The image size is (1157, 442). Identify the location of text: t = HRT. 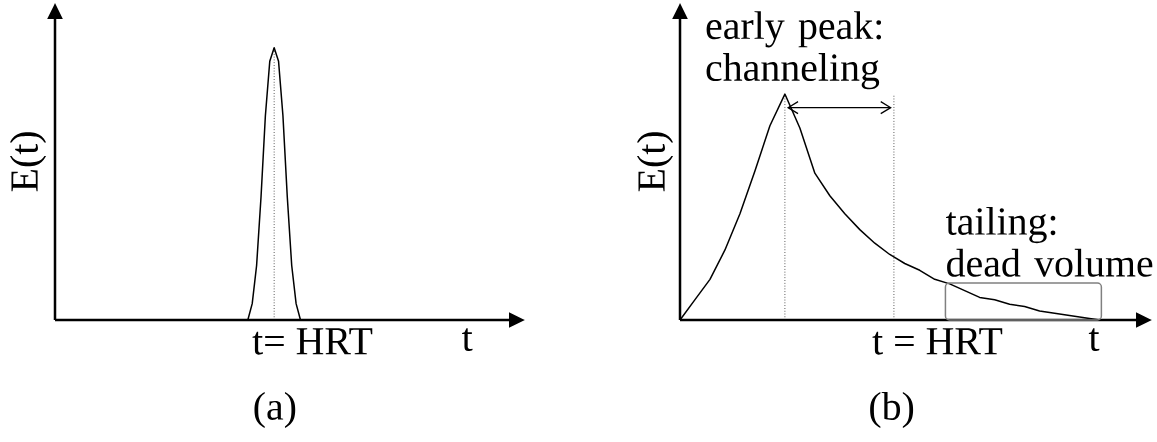
(937, 341).